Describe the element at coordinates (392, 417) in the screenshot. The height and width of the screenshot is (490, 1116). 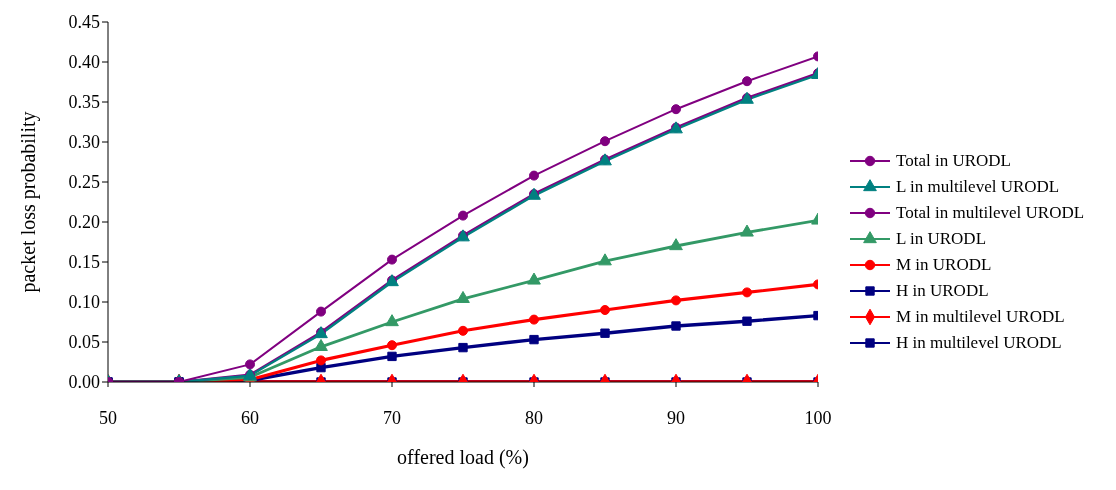
I see `x-tick-label: 70` at that location.